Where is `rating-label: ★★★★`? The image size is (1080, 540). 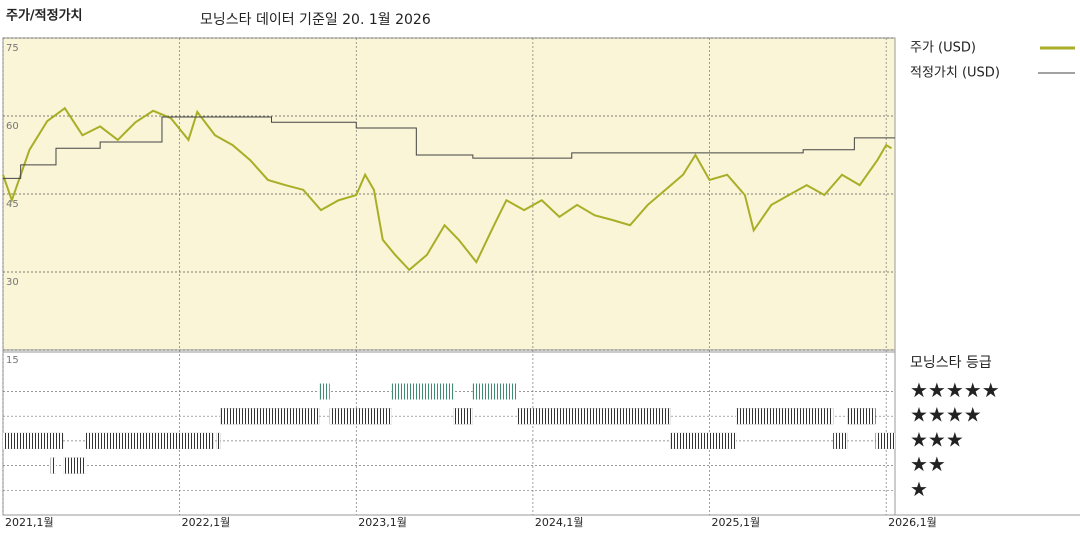 rating-label: ★★★★ is located at coordinates (946, 415).